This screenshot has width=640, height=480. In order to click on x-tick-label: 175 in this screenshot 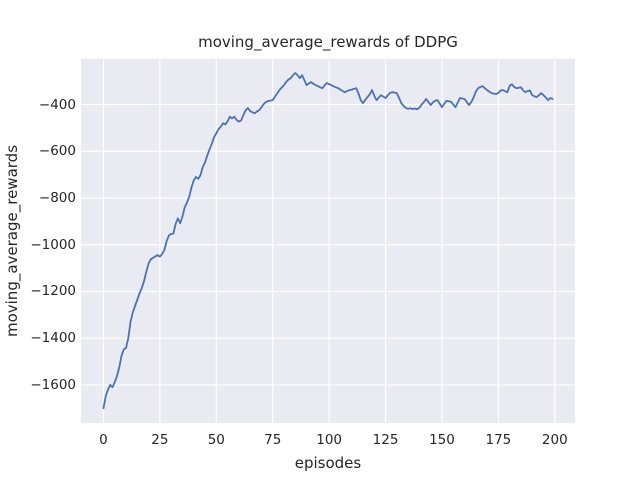, I will do `click(498, 440)`.